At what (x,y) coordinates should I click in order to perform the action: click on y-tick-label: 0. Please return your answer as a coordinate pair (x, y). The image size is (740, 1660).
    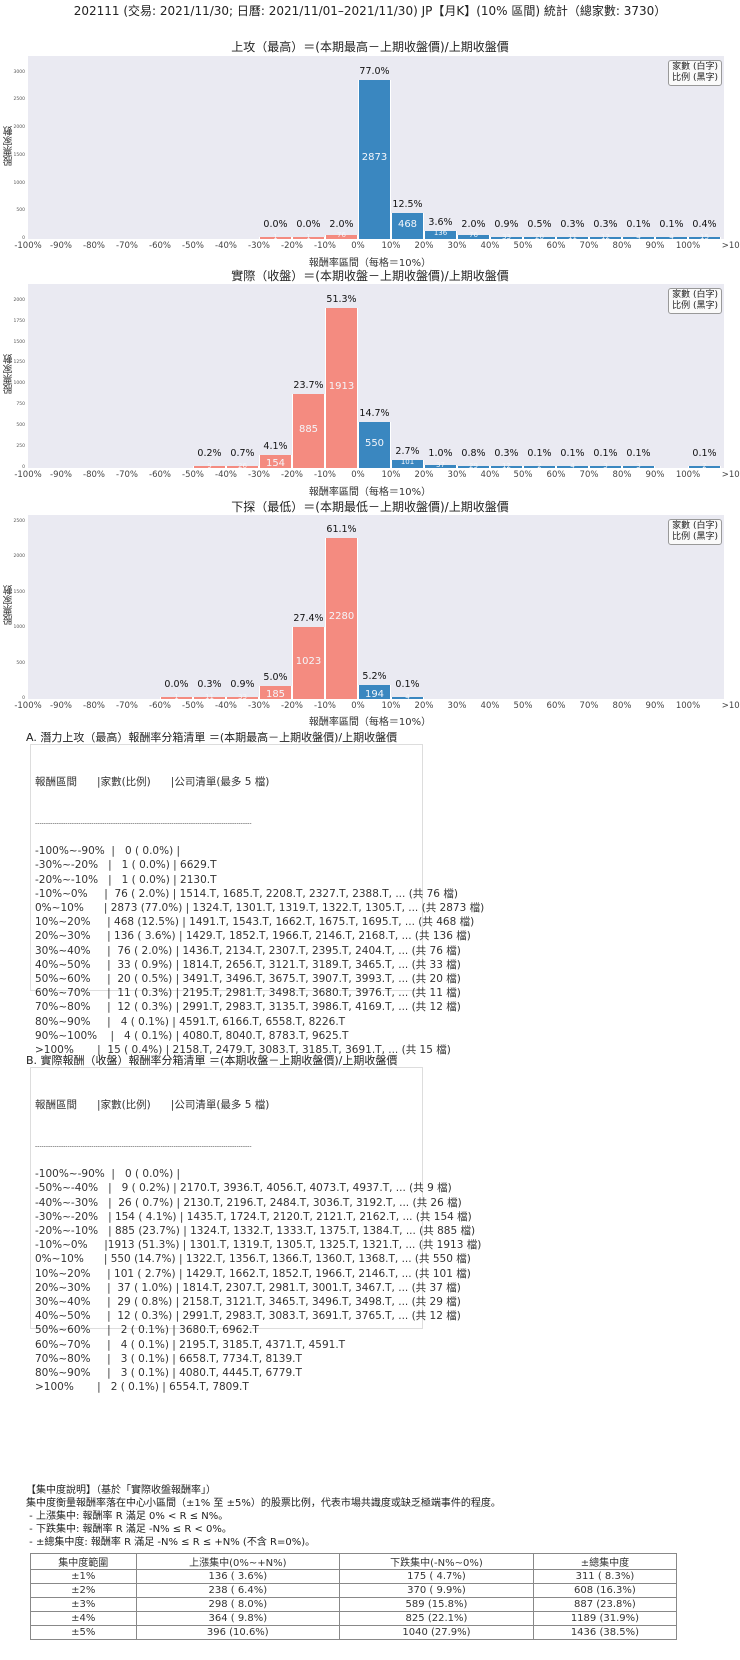
    Looking at the image, I should click on (23, 698).